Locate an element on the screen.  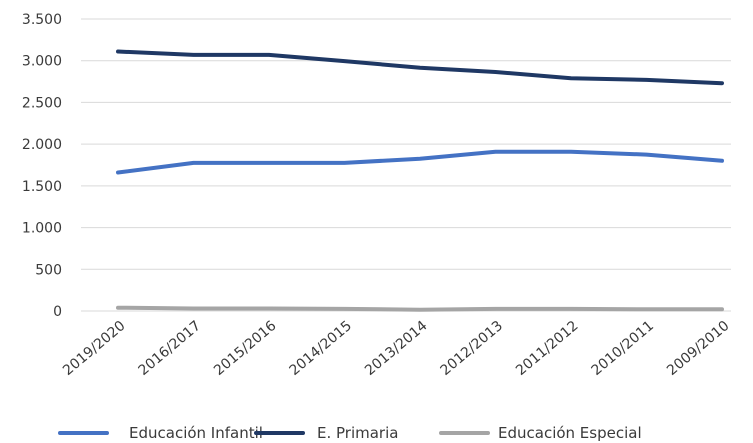
x-tick-label: 2015/2016 is located at coordinates (245, 348).